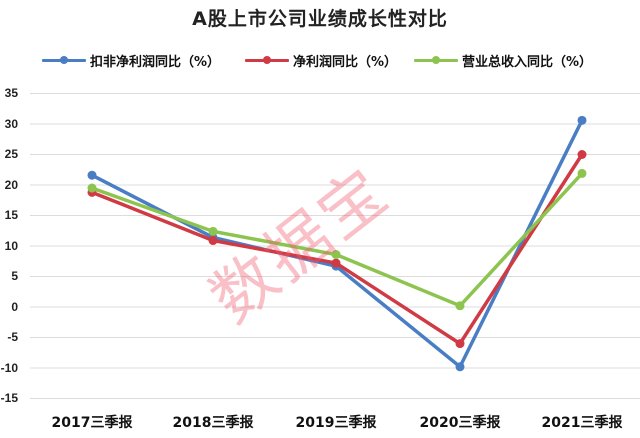  Describe the element at coordinates (14, 276) in the screenshot. I see `y-tick-label: 5` at that location.